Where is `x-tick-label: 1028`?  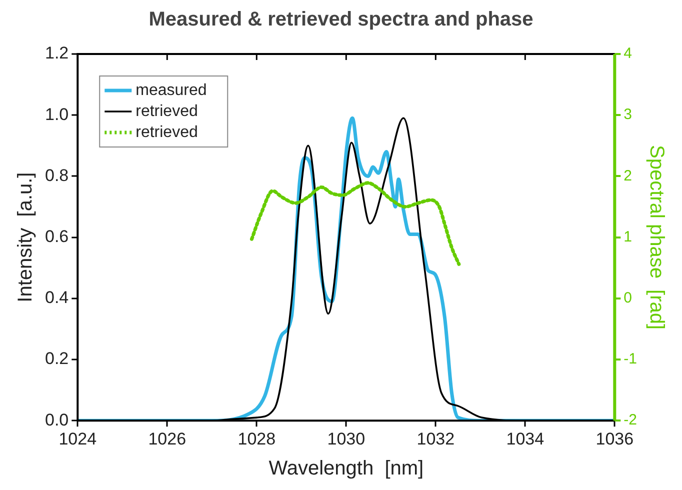
x-tick-label: 1028 is located at coordinates (257, 438).